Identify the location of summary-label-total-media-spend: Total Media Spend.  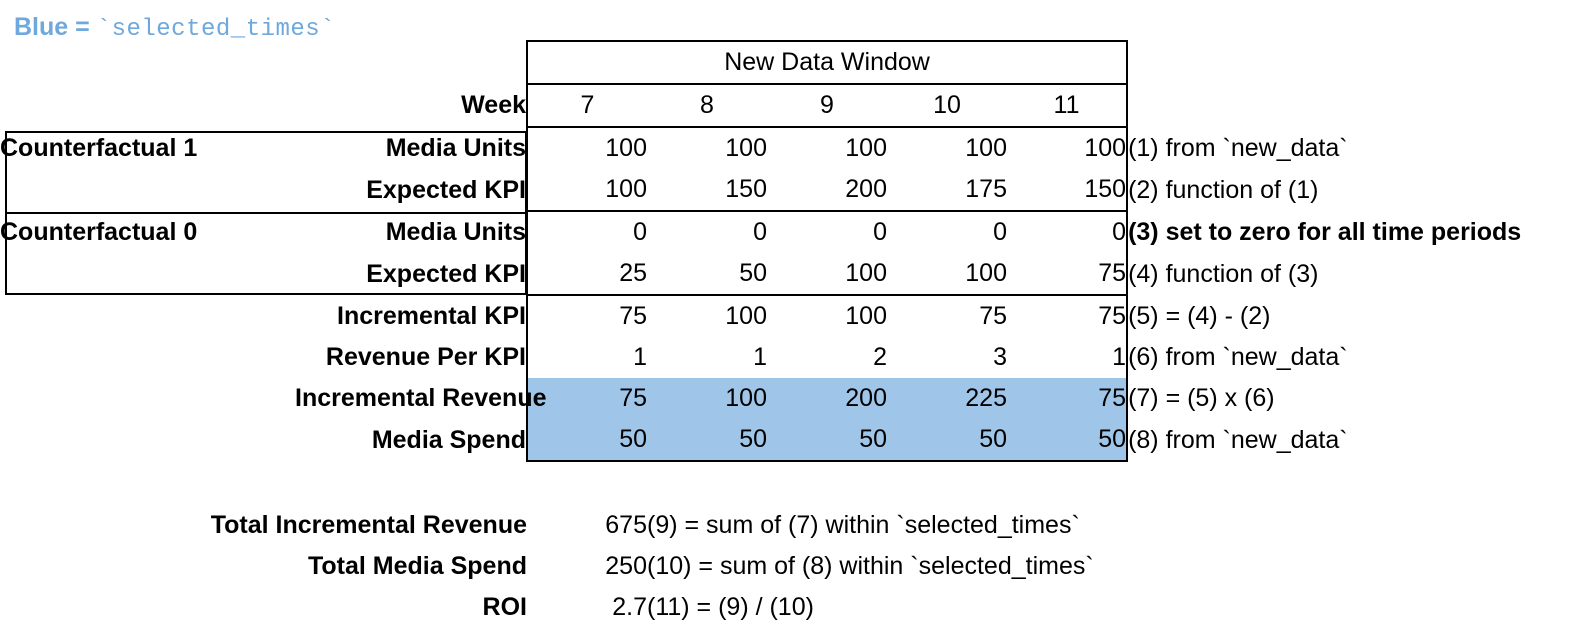
(417, 566).